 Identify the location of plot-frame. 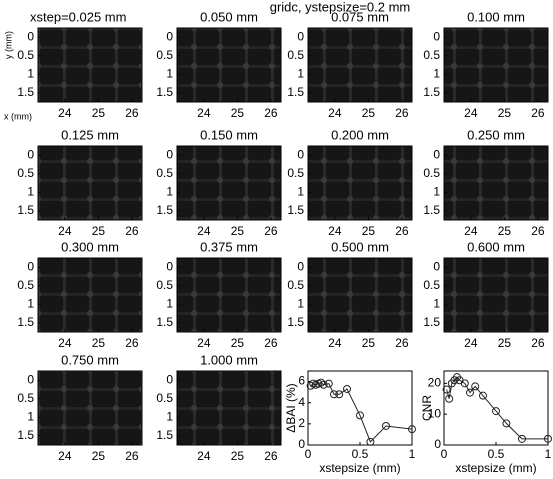
(360, 408).